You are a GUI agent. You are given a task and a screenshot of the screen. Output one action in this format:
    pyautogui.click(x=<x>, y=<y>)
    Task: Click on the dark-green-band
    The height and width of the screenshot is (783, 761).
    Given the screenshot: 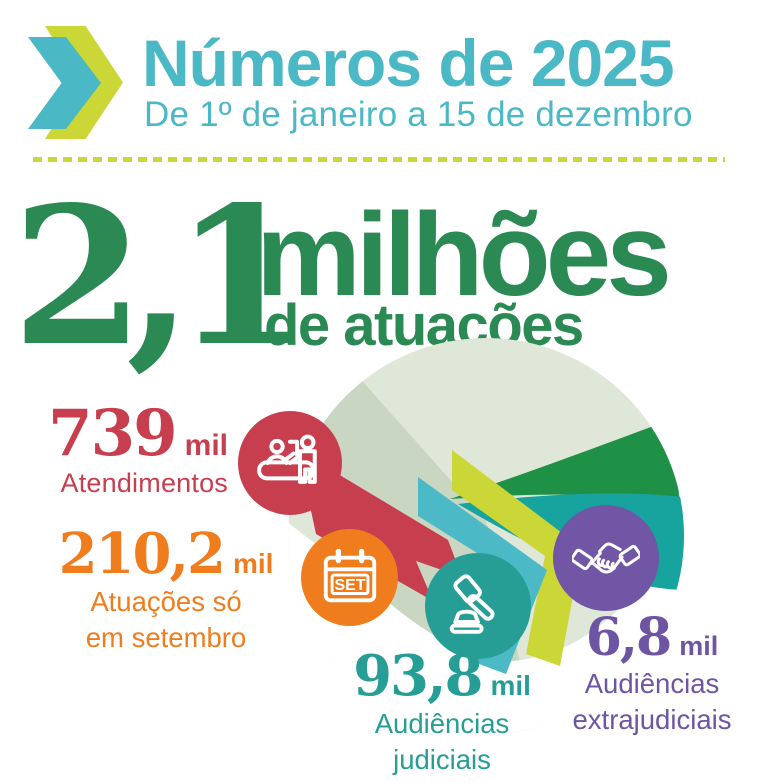 What is the action you would take?
    pyautogui.click(x=565, y=462)
    